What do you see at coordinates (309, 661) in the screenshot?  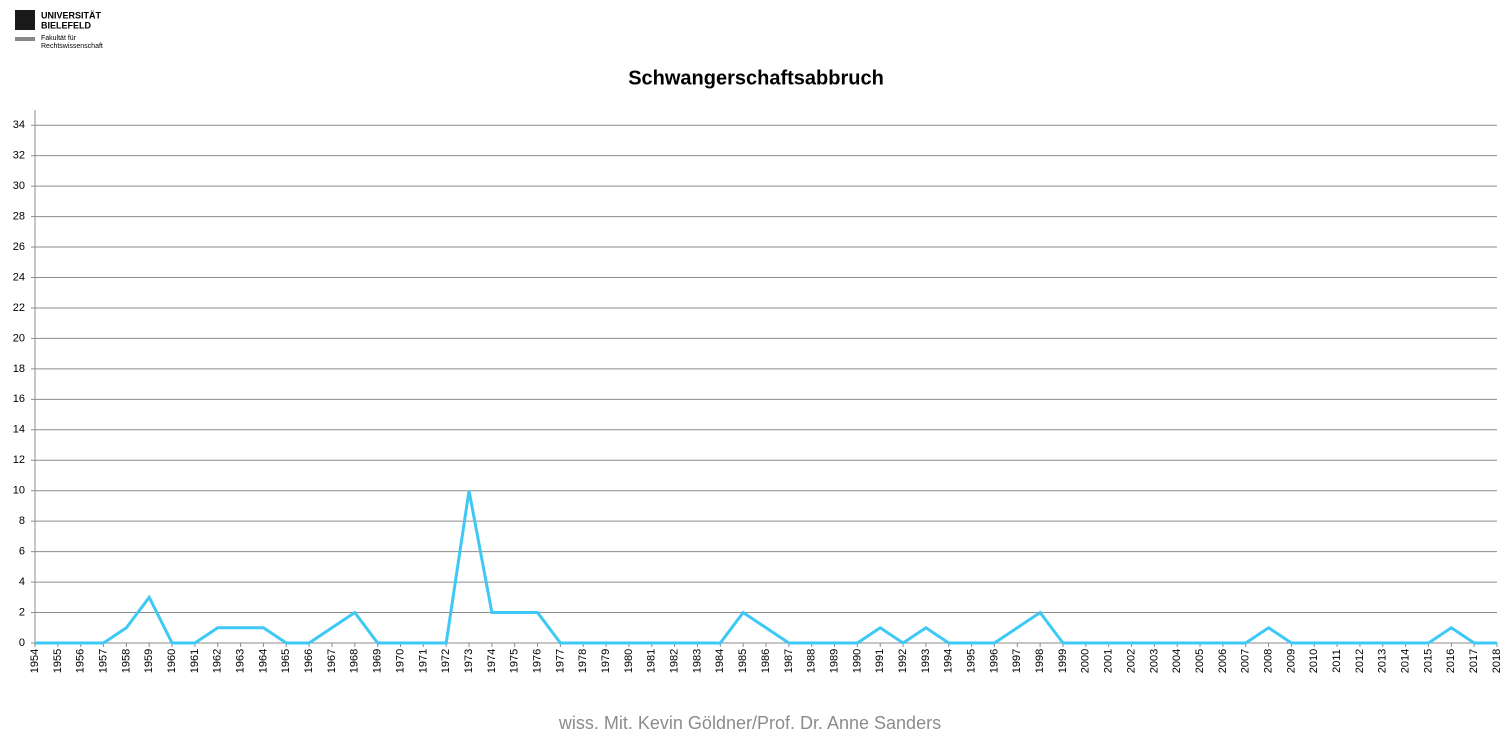 I see `x-tick-label: 1966` at bounding box center [309, 661].